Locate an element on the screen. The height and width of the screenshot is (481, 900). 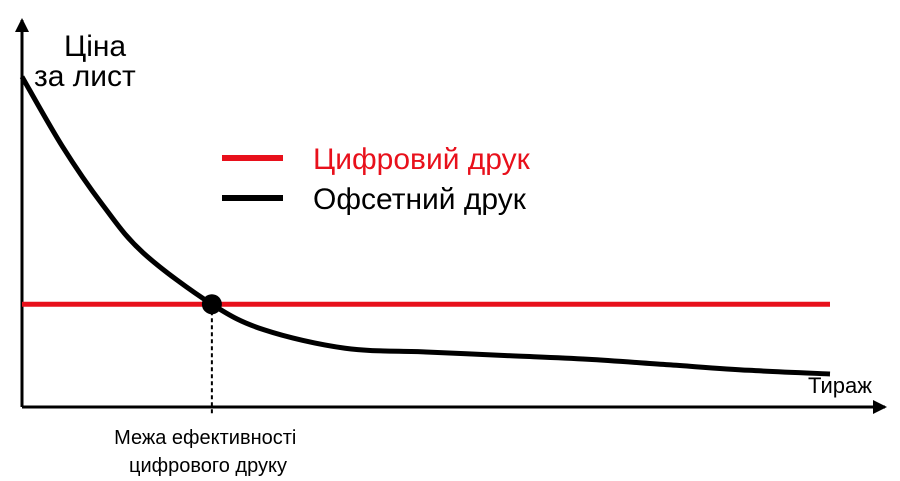
annotation-line: Межа ефективності is located at coordinates (205, 438).